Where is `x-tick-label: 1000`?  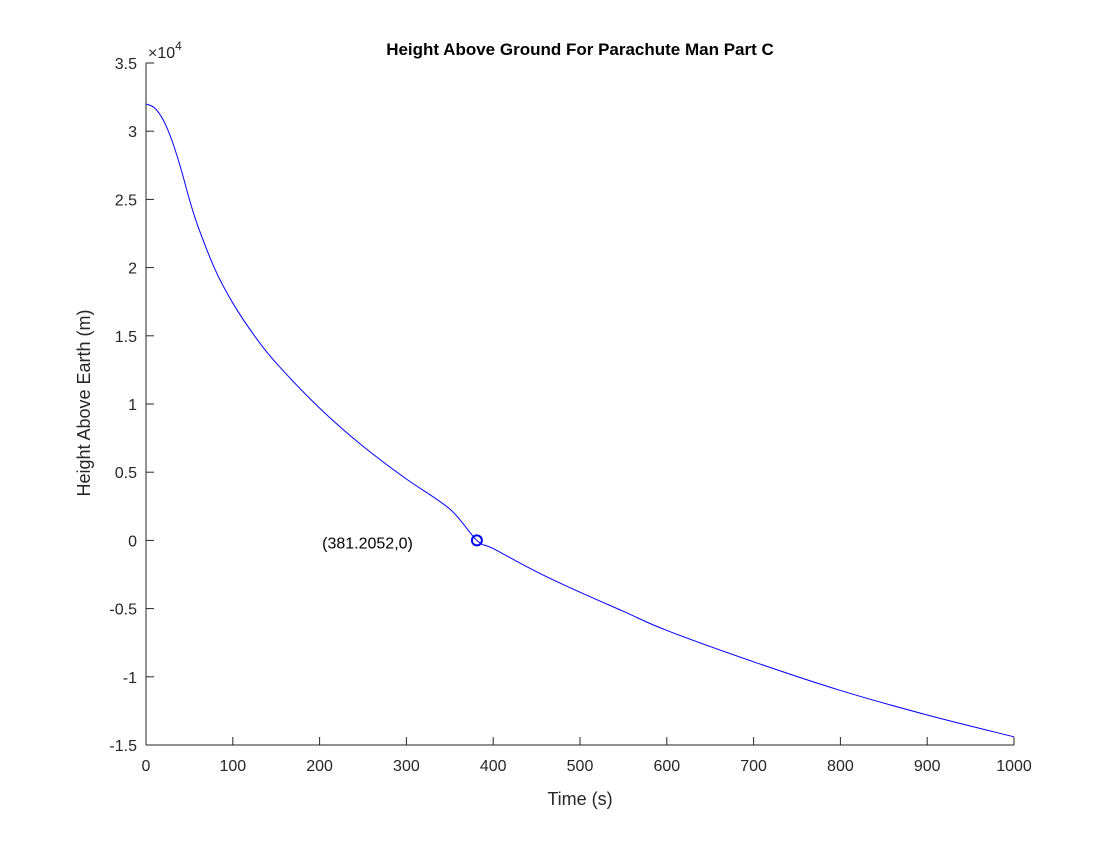 x-tick-label: 1000 is located at coordinates (1014, 766).